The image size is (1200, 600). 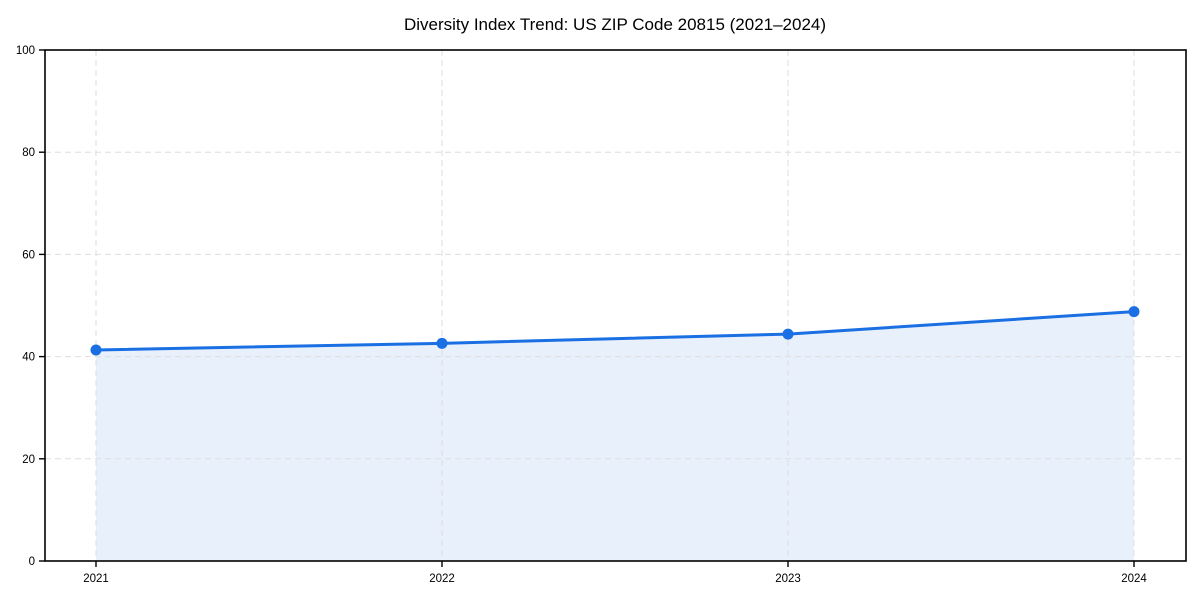 I want to click on y-tick-label: 20, so click(x=28, y=460).